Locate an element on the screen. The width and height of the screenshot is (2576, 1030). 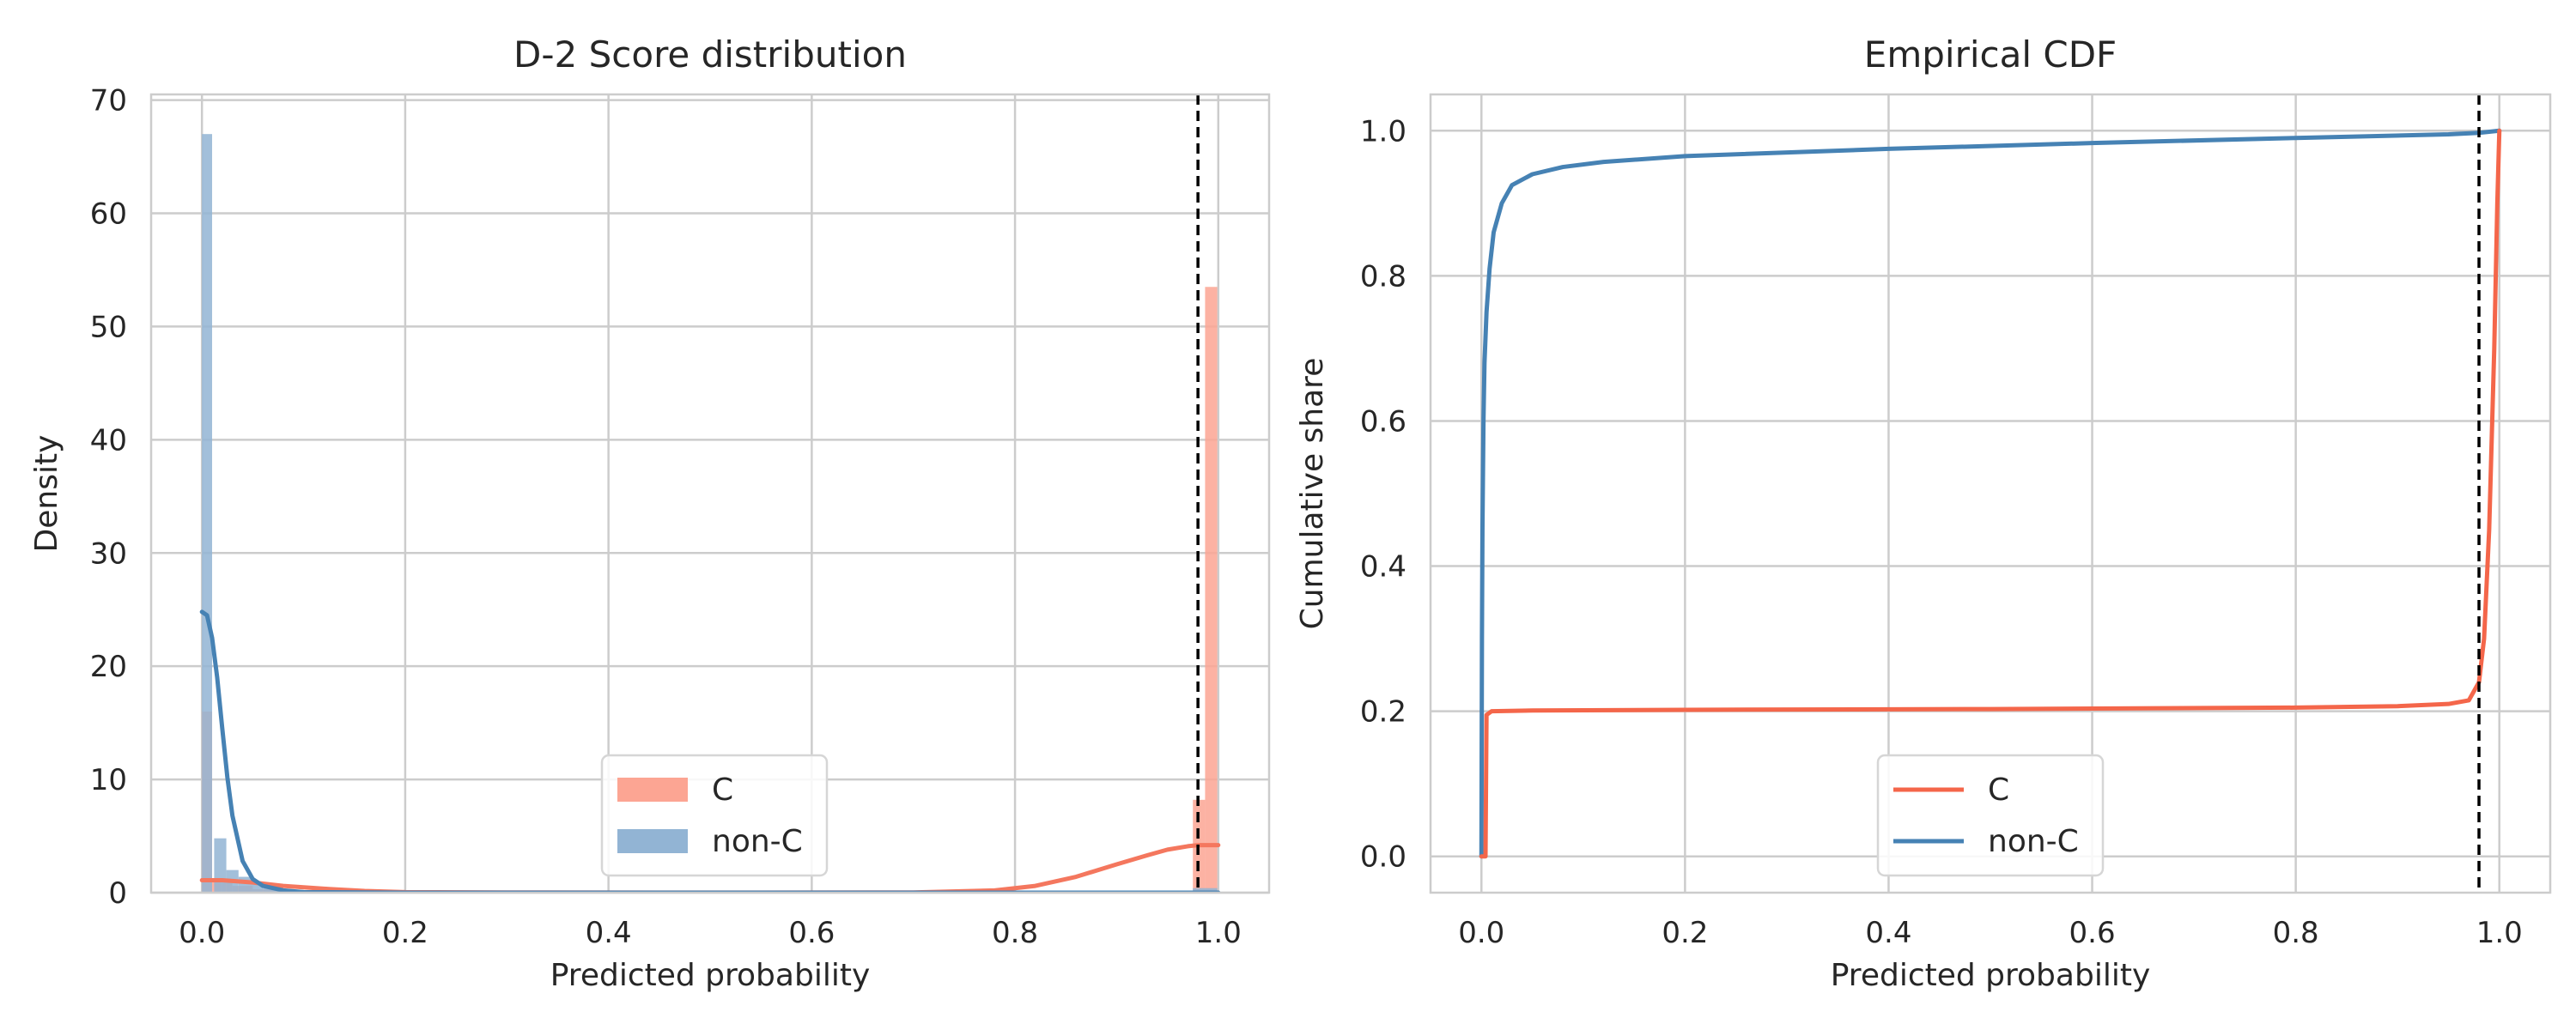
legend-swatch-C is located at coordinates (652, 790).